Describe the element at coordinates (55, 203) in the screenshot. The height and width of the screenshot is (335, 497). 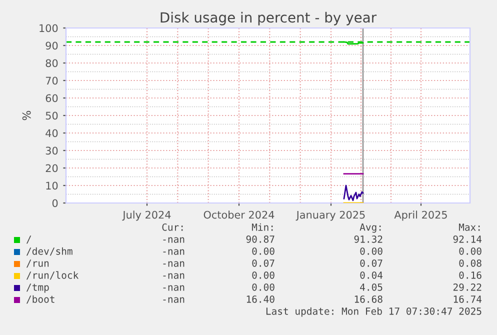
I see `y-tick-label: 0` at that location.